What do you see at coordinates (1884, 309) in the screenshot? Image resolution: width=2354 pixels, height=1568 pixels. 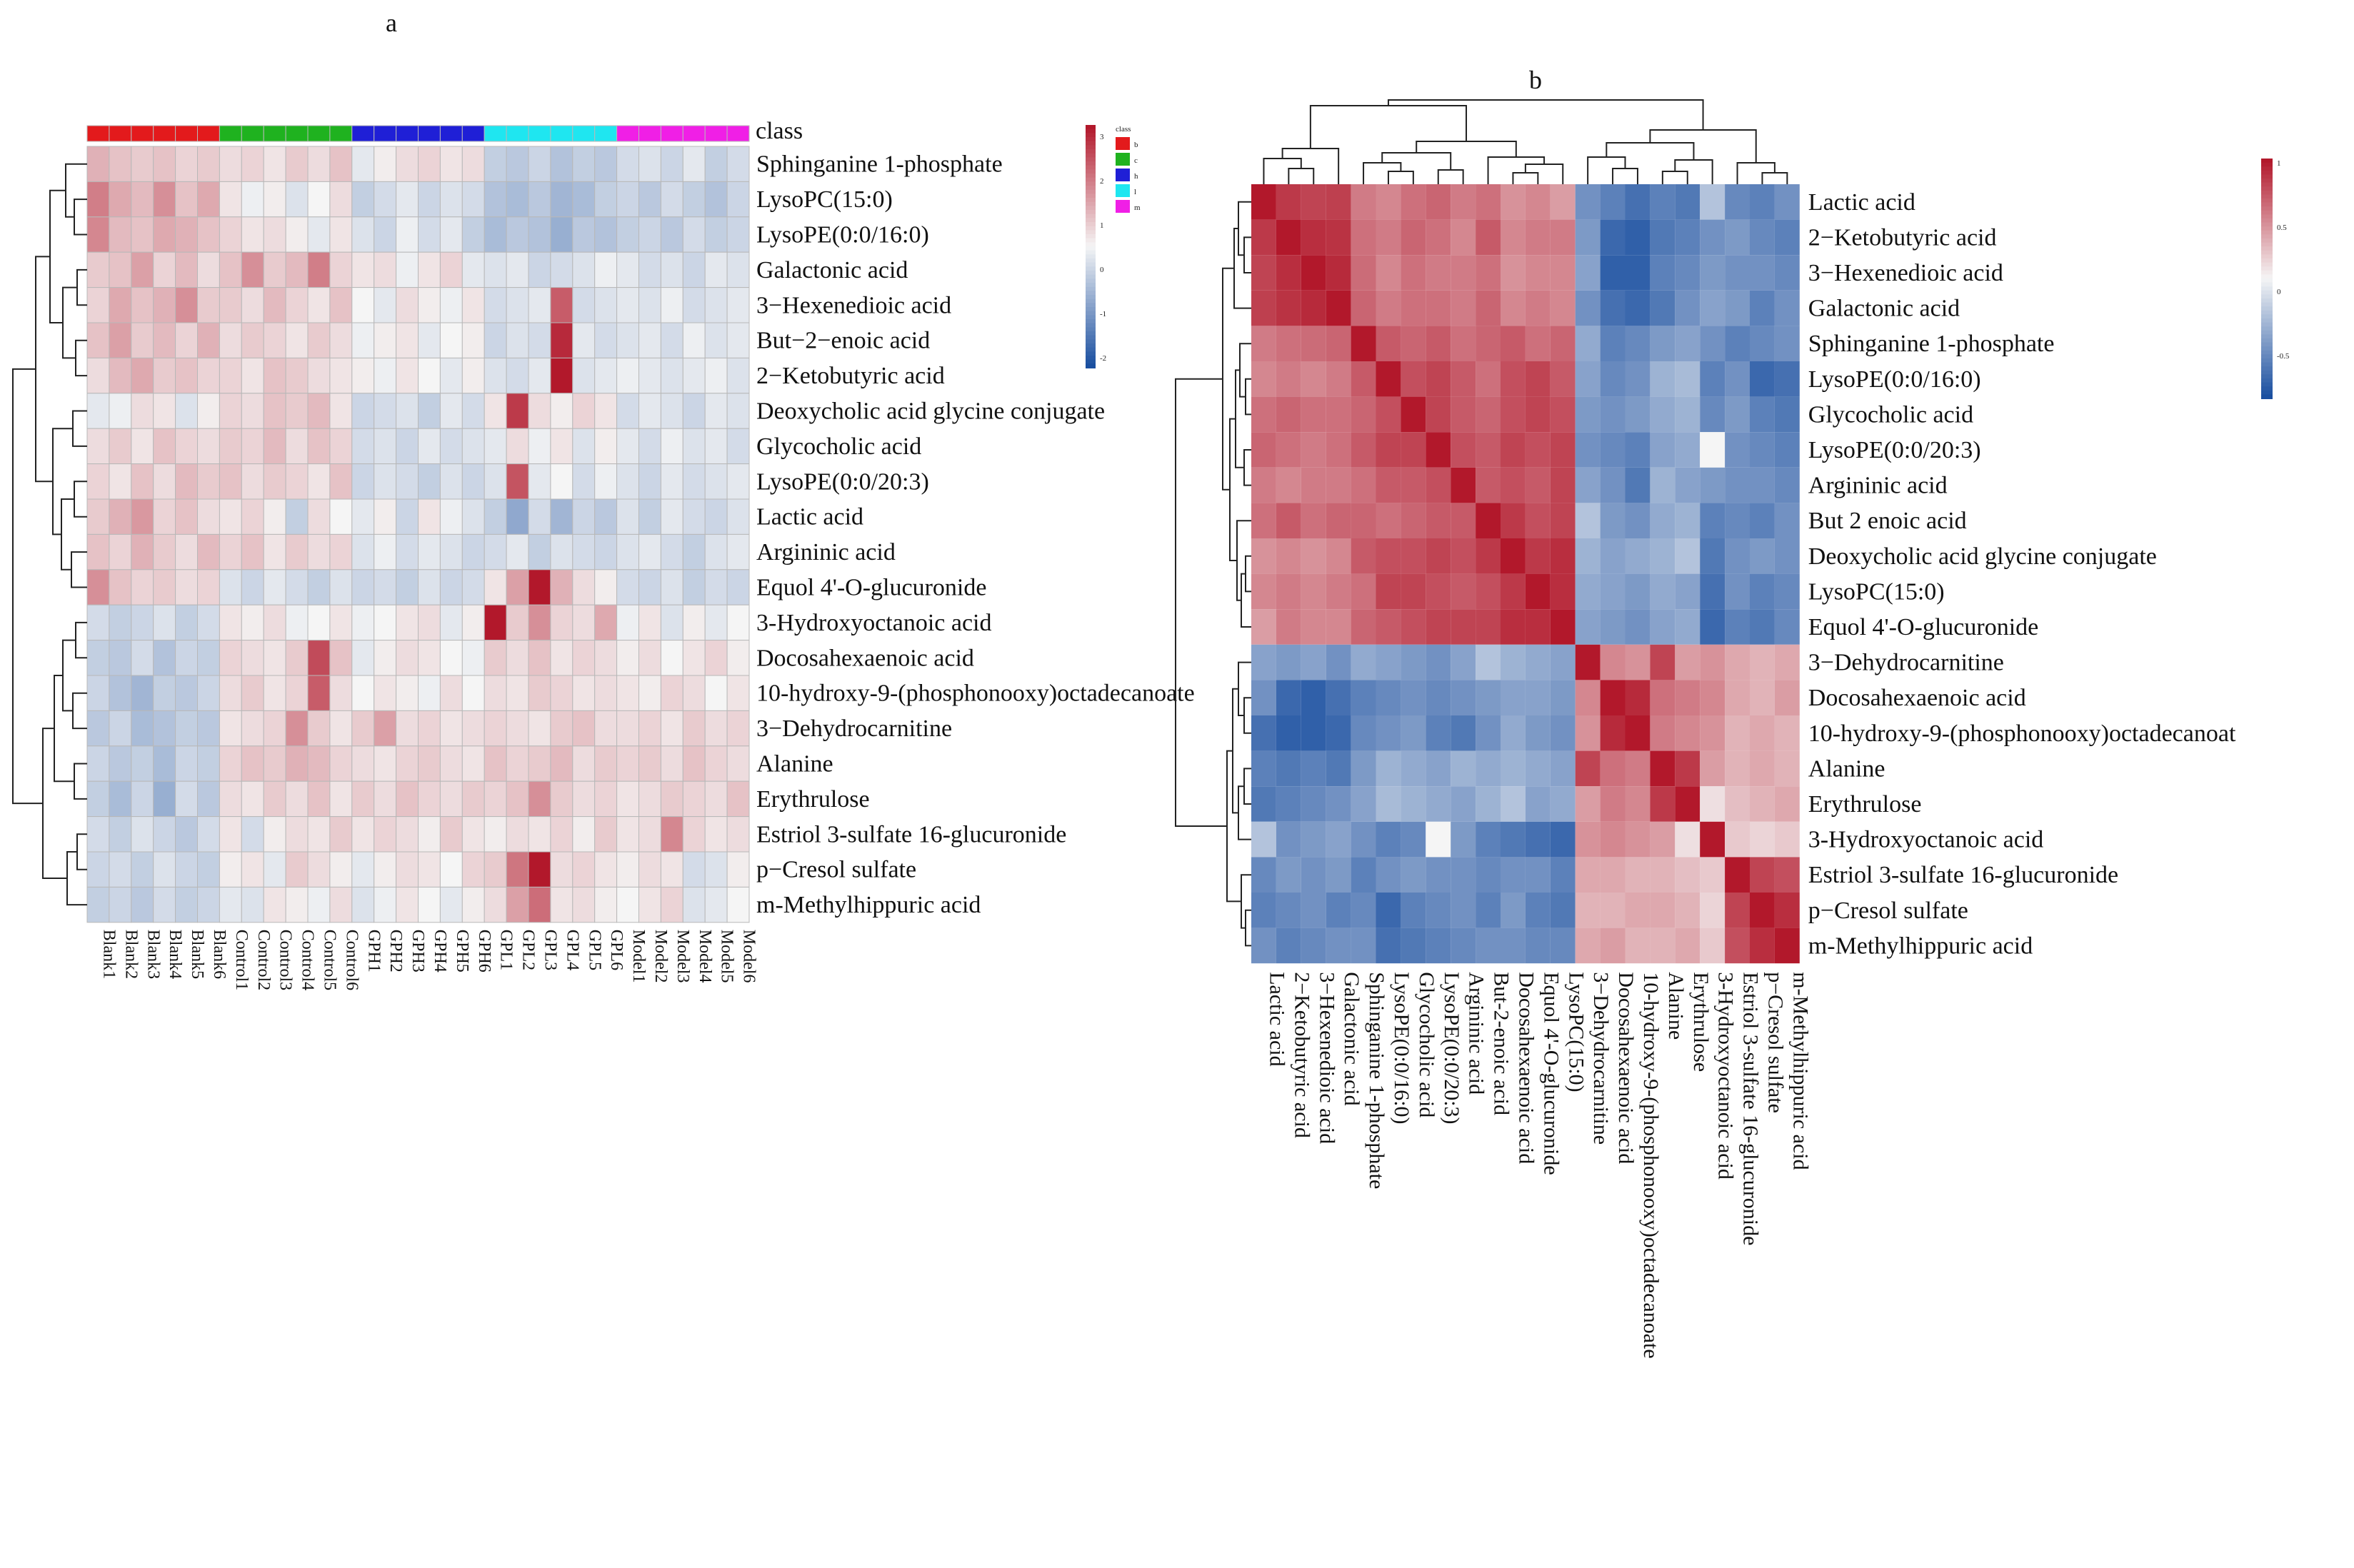 I see `row-label: Galactonic acid` at bounding box center [1884, 309].